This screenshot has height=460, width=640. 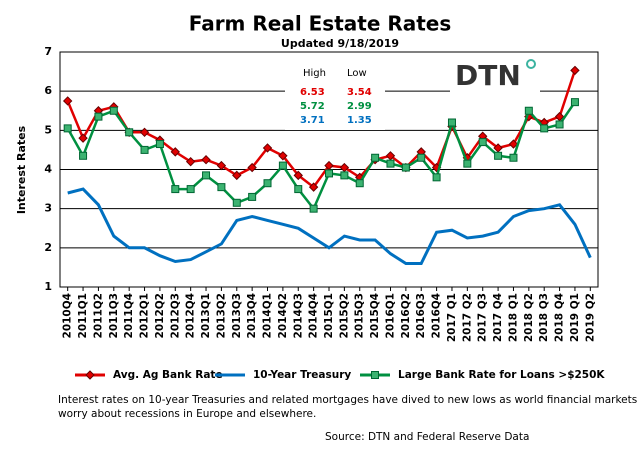 What do you see at coordinates (175, 315) in the screenshot?
I see `x-tick-label: 2012Q3` at bounding box center [175, 315].